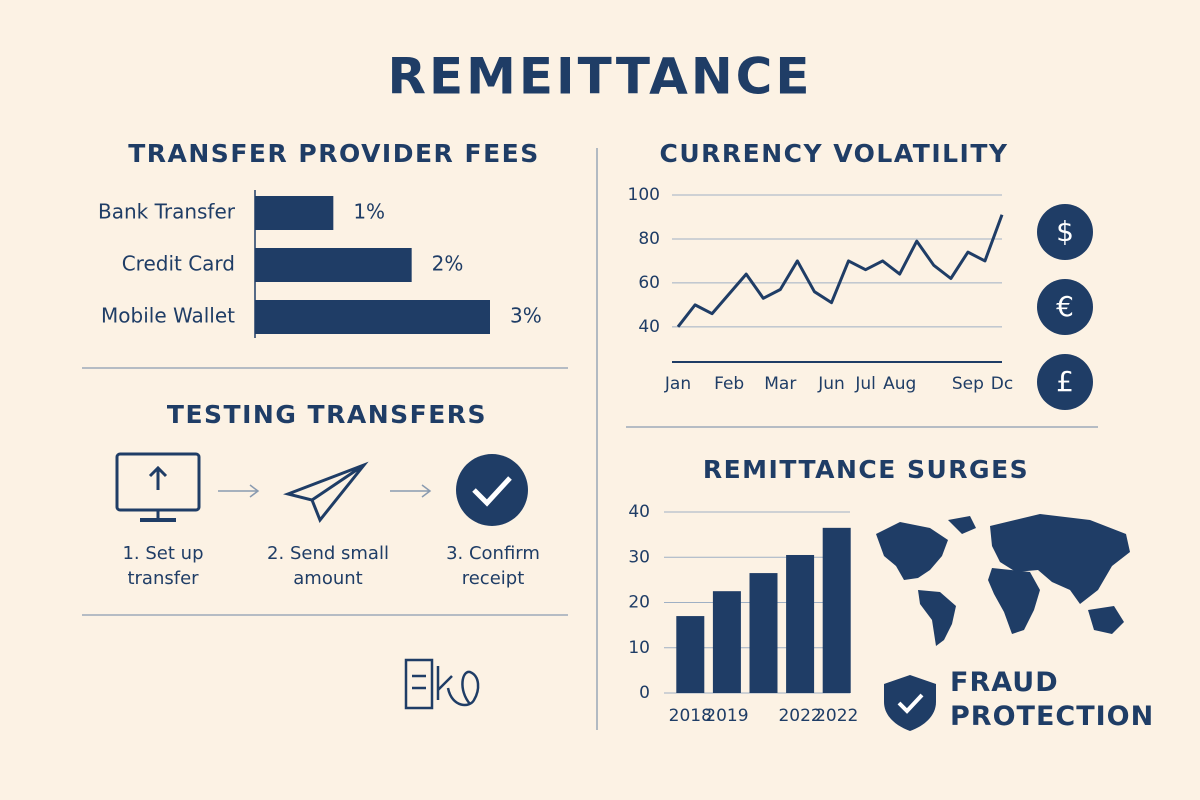 The image size is (1200, 800). What do you see at coordinates (840, 271) in the screenshot?
I see `line` at bounding box center [840, 271].